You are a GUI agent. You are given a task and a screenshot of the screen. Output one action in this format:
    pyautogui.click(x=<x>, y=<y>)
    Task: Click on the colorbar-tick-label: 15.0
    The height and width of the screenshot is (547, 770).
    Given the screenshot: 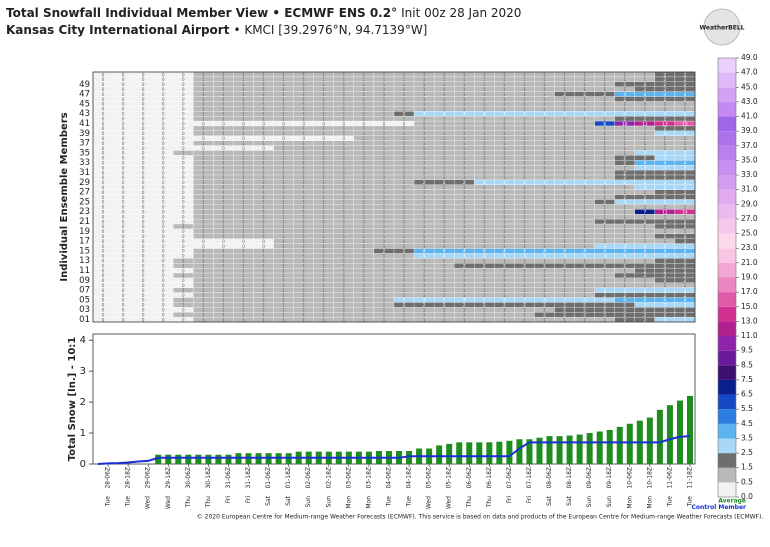 What is the action you would take?
    pyautogui.click(x=749, y=306)
    